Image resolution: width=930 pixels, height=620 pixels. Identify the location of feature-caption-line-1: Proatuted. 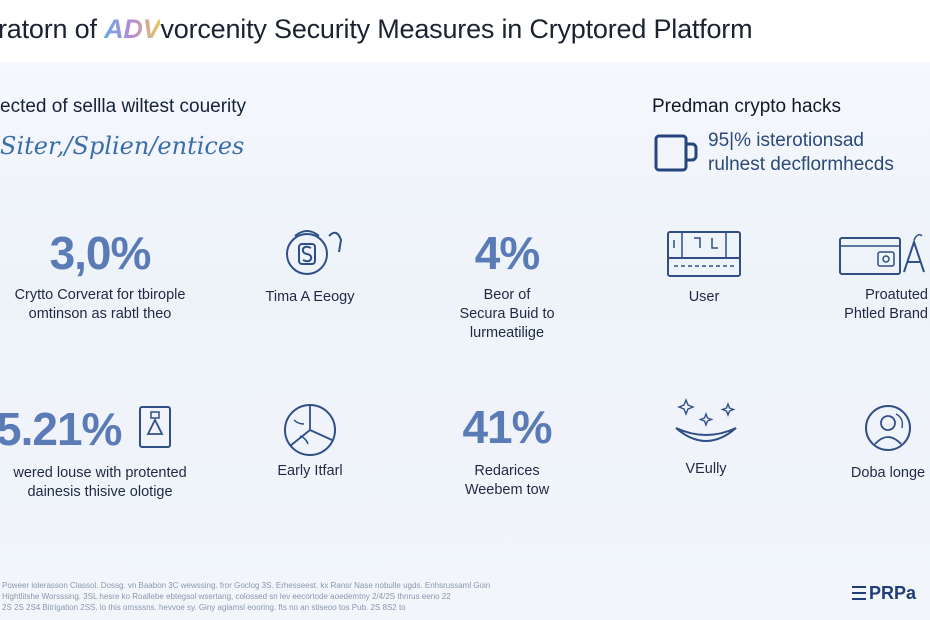
(896, 295).